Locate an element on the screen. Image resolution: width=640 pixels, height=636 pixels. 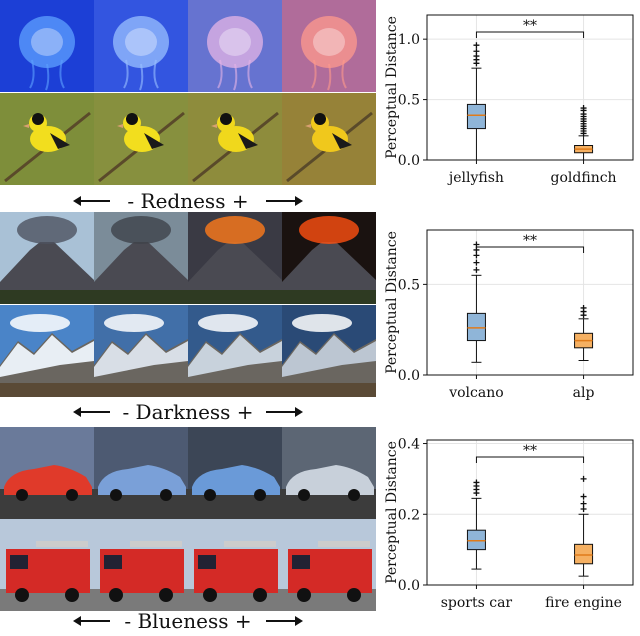
image-row-jellyfish is located at coordinates (188, 46).